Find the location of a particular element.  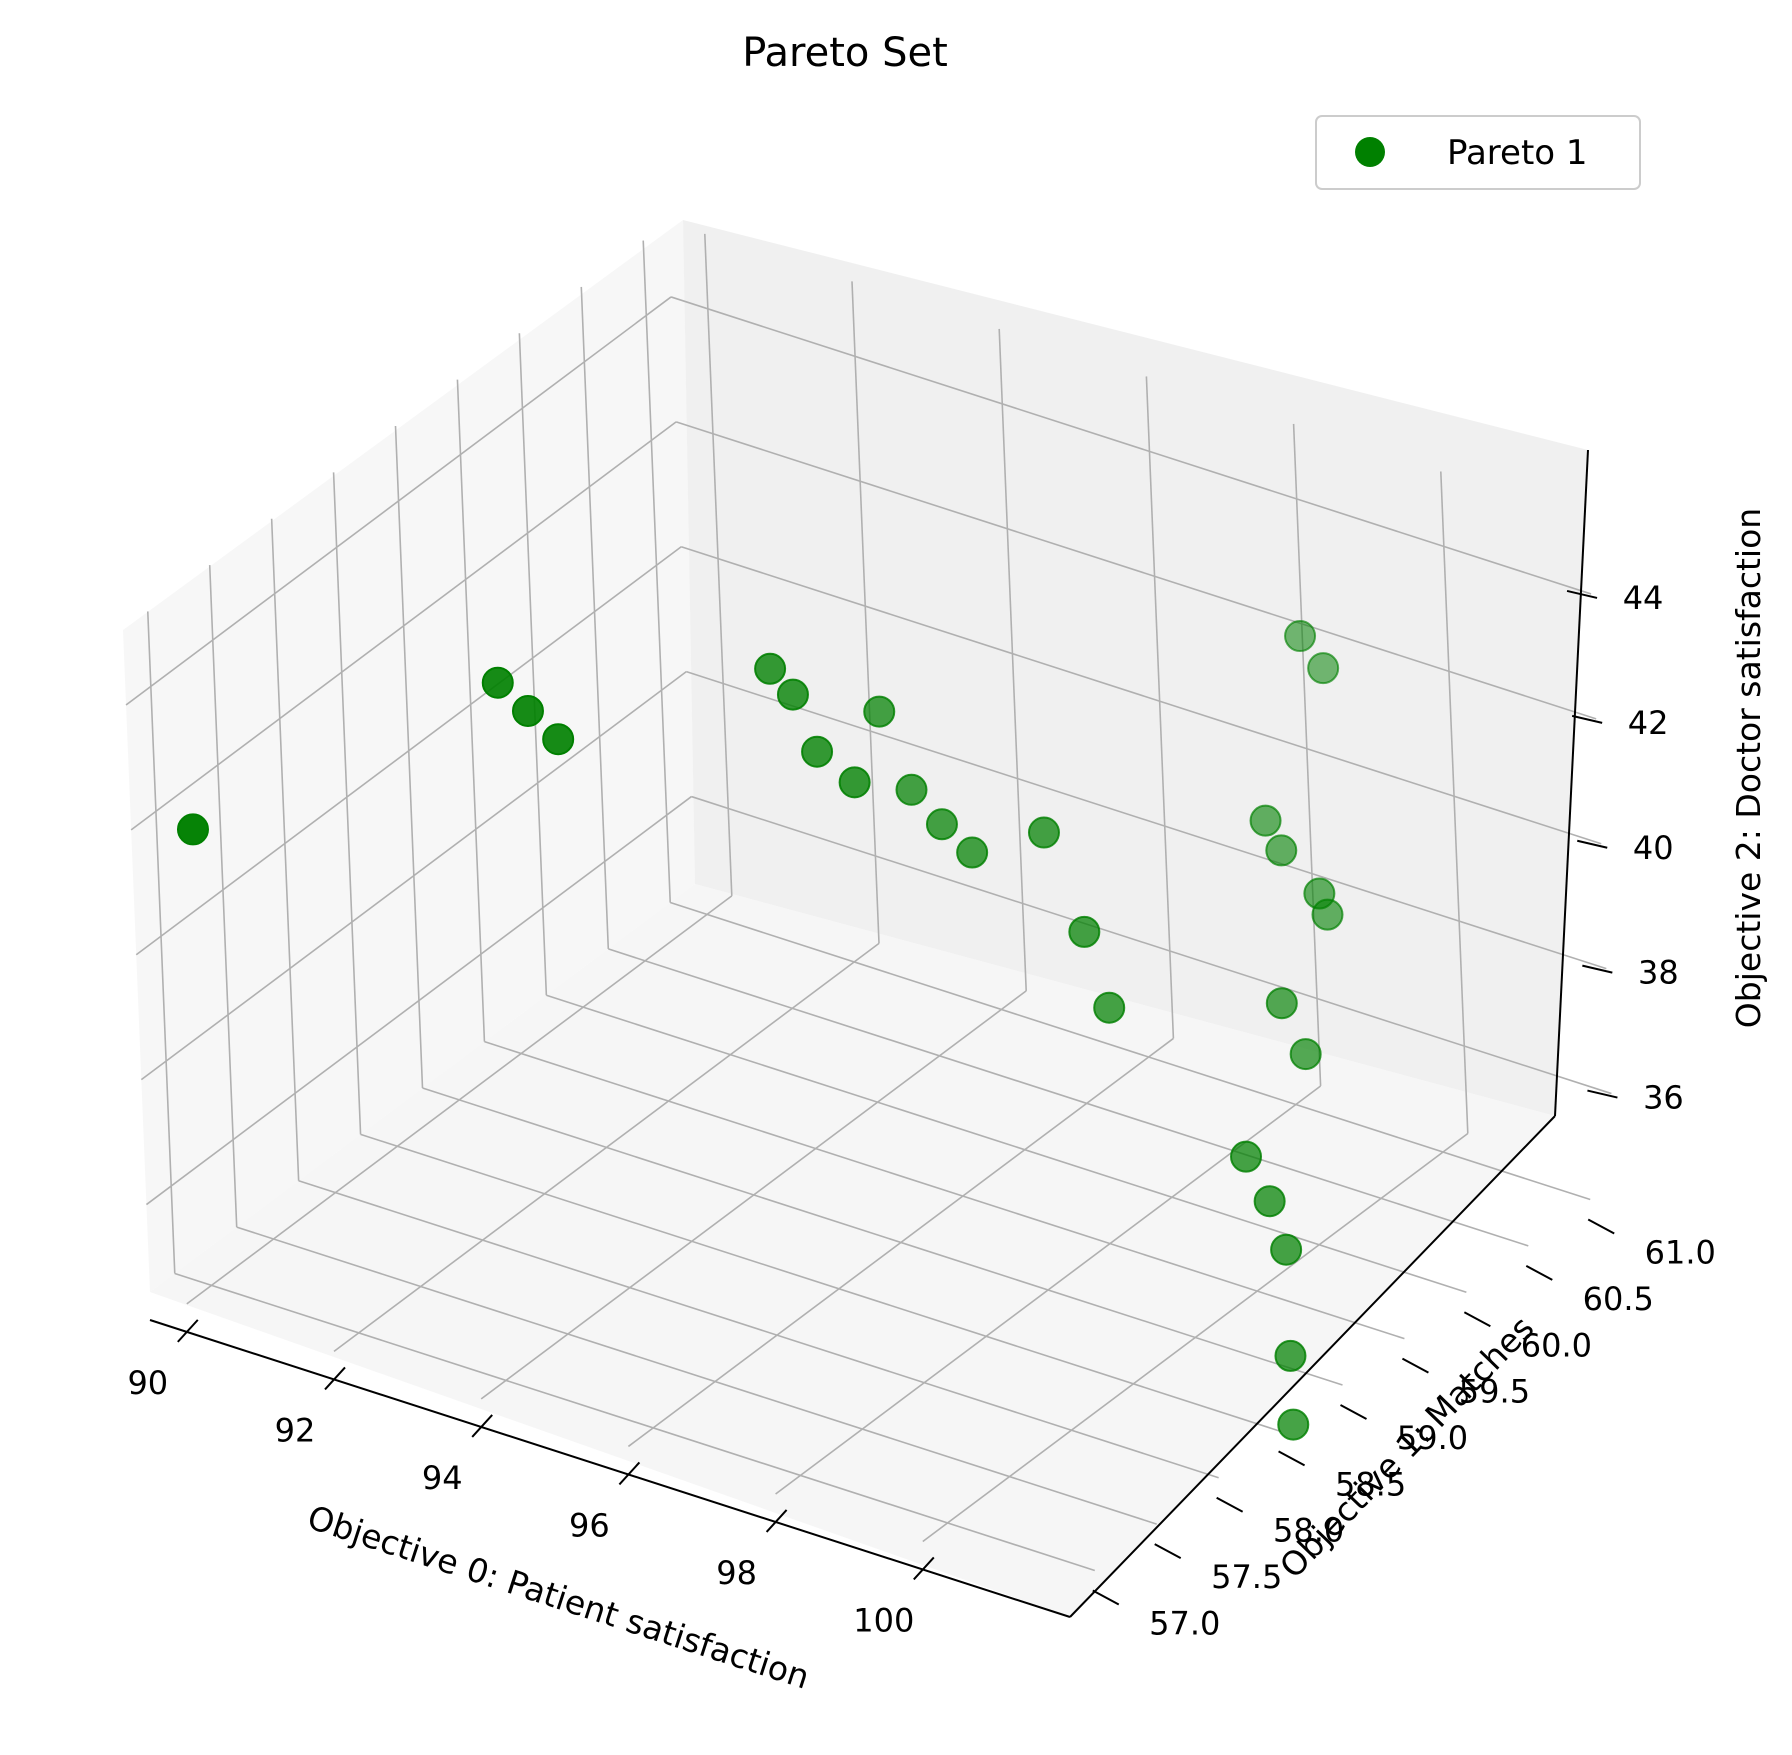

legend: Pareto 1 is located at coordinates (1478, 152).